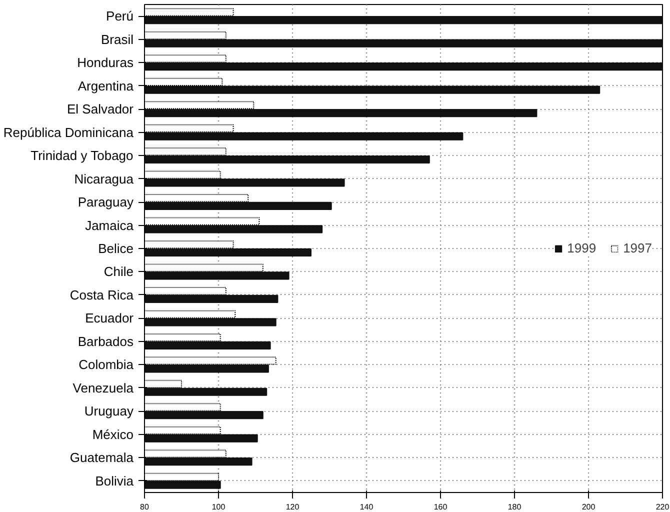 This screenshot has height=512, width=670. I want to click on y-tick-label: Uruguay, so click(109, 411).